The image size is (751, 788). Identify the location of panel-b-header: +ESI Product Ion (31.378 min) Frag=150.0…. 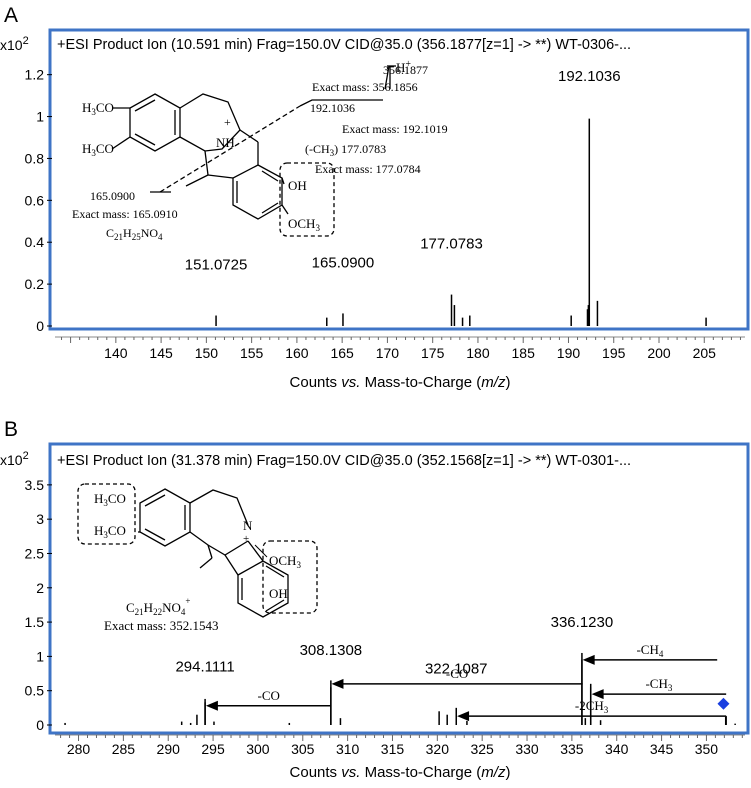
(344, 461).